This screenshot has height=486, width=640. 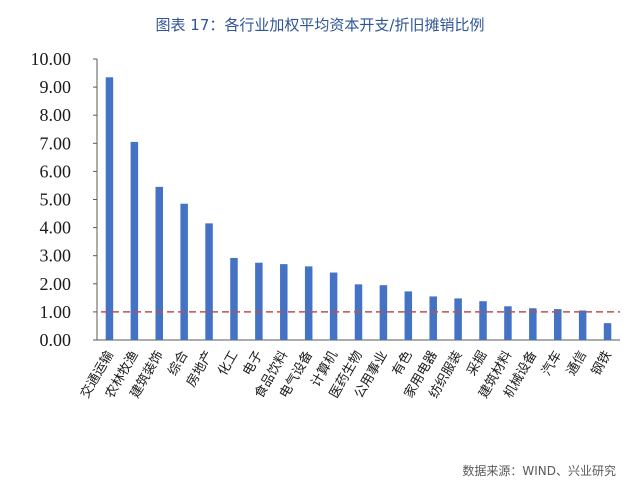 I want to click on y-tick-label: 0.00, so click(x=56, y=340).